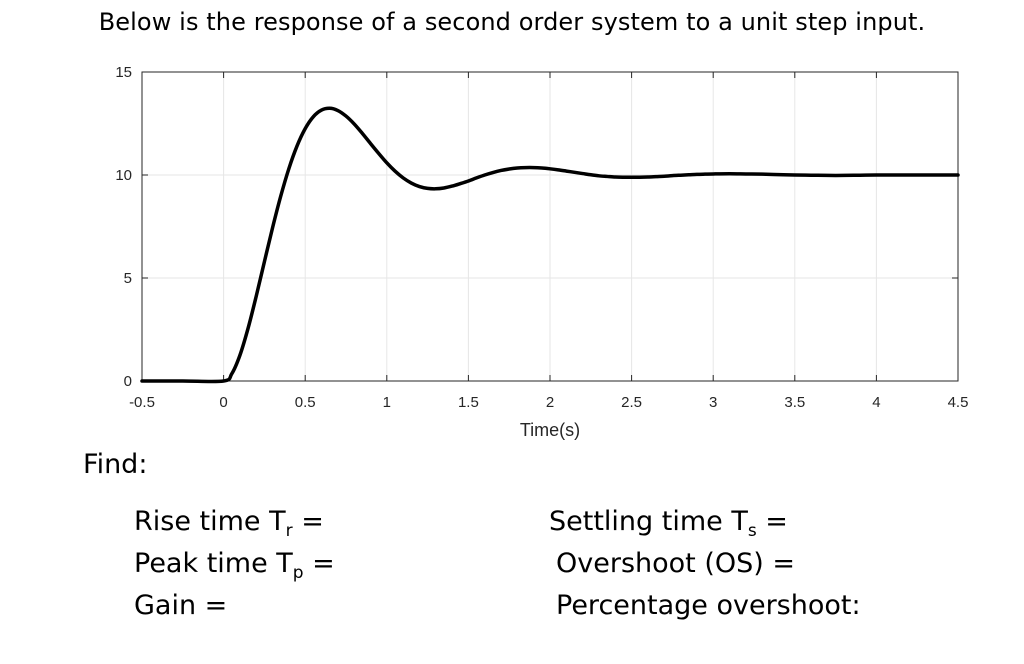 The image size is (1024, 664). I want to click on y-tick-label: 10, so click(123, 175).